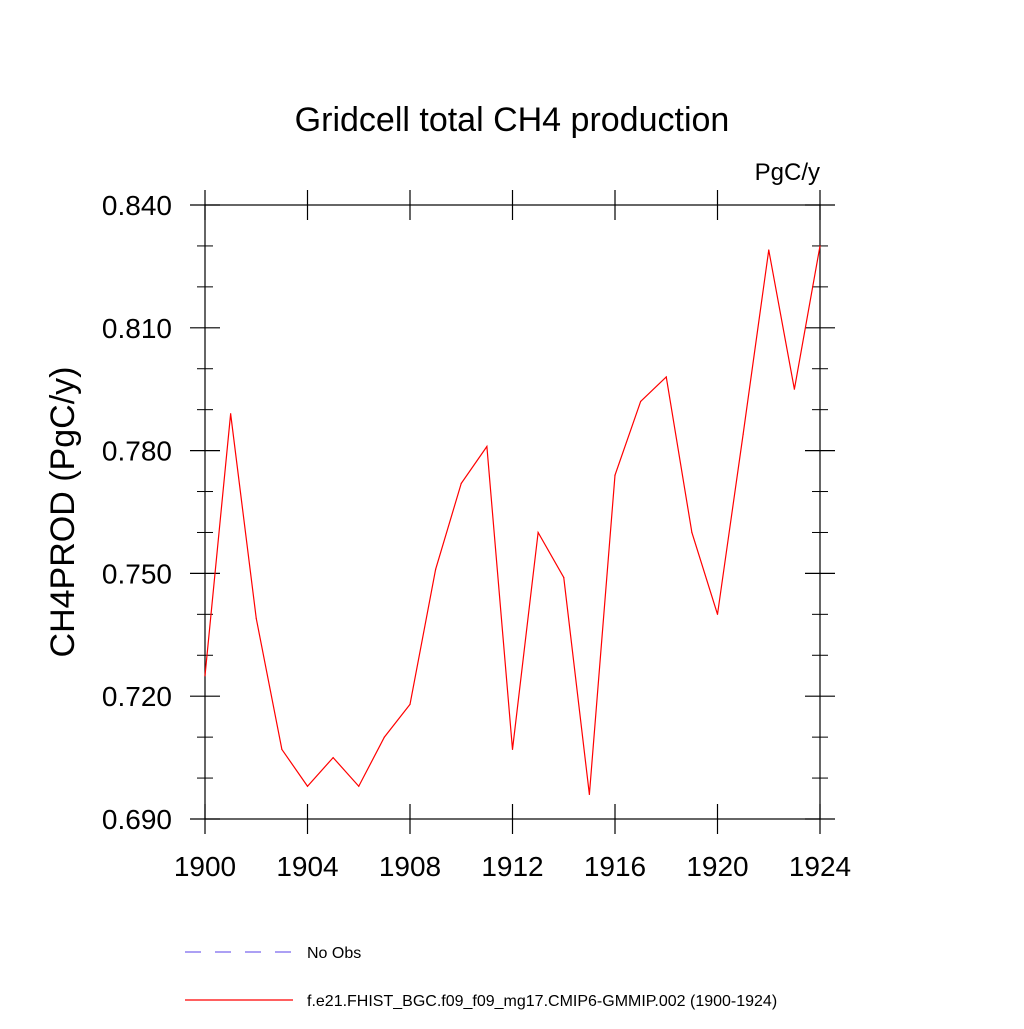 This screenshot has height=1029, width=1024. What do you see at coordinates (787, 172) in the screenshot?
I see `units-label: PgC/y` at bounding box center [787, 172].